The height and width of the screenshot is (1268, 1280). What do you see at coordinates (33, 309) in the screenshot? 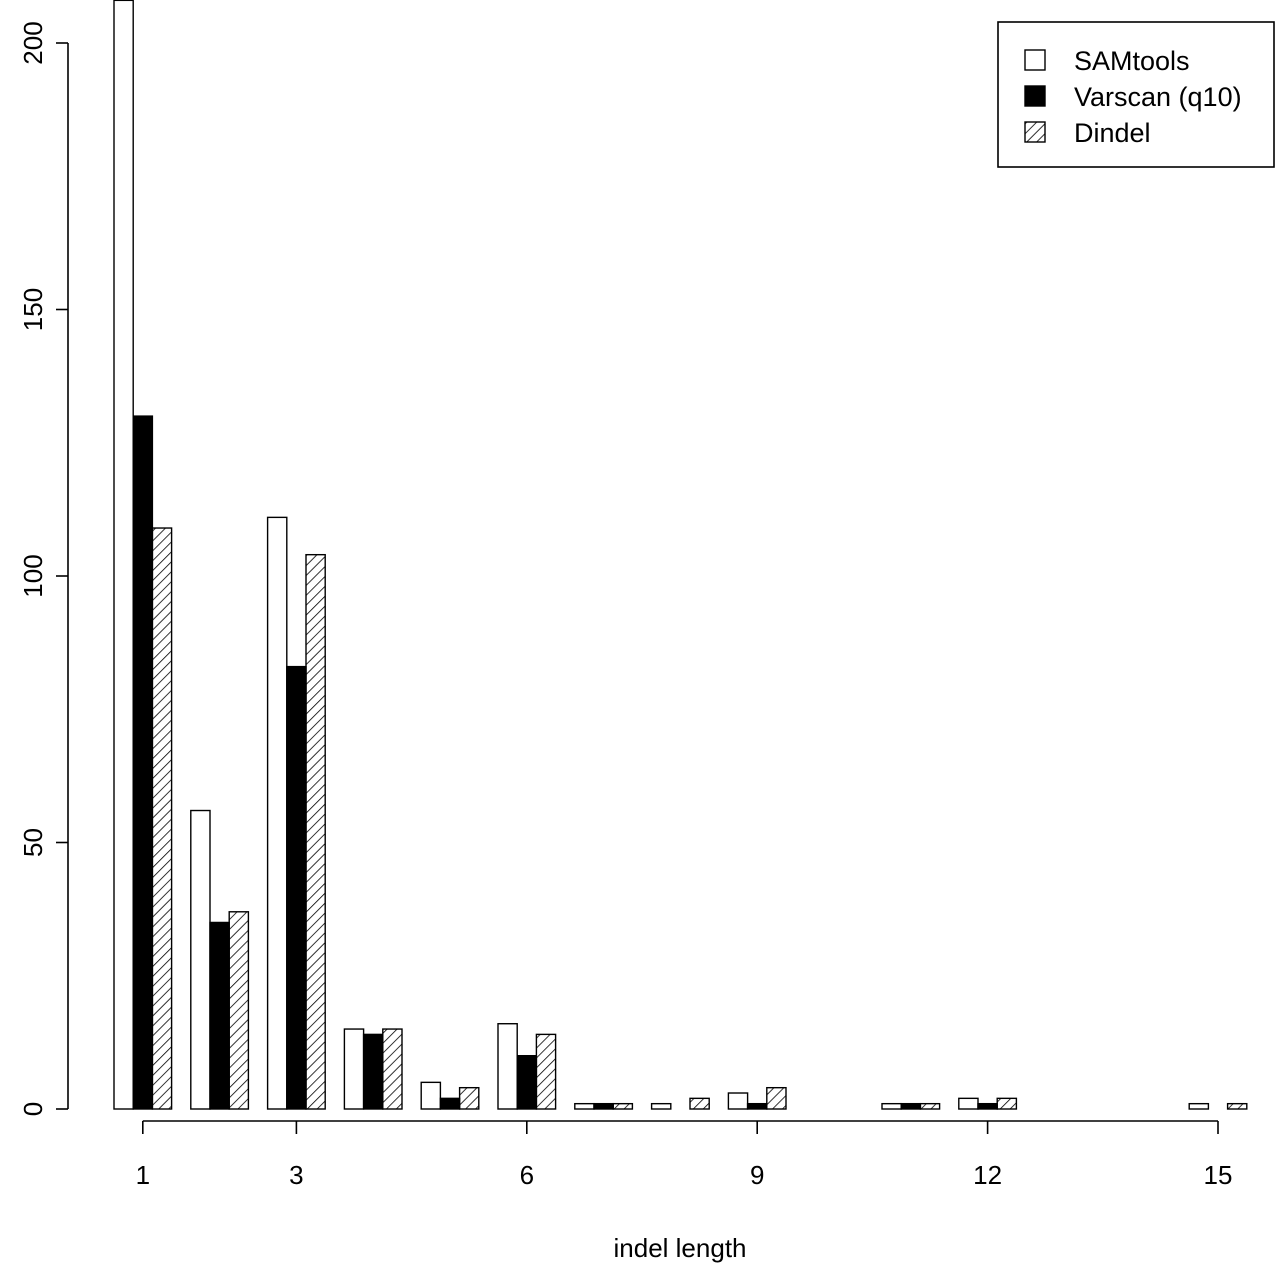
I see `y-tick-label: 150` at bounding box center [33, 309].